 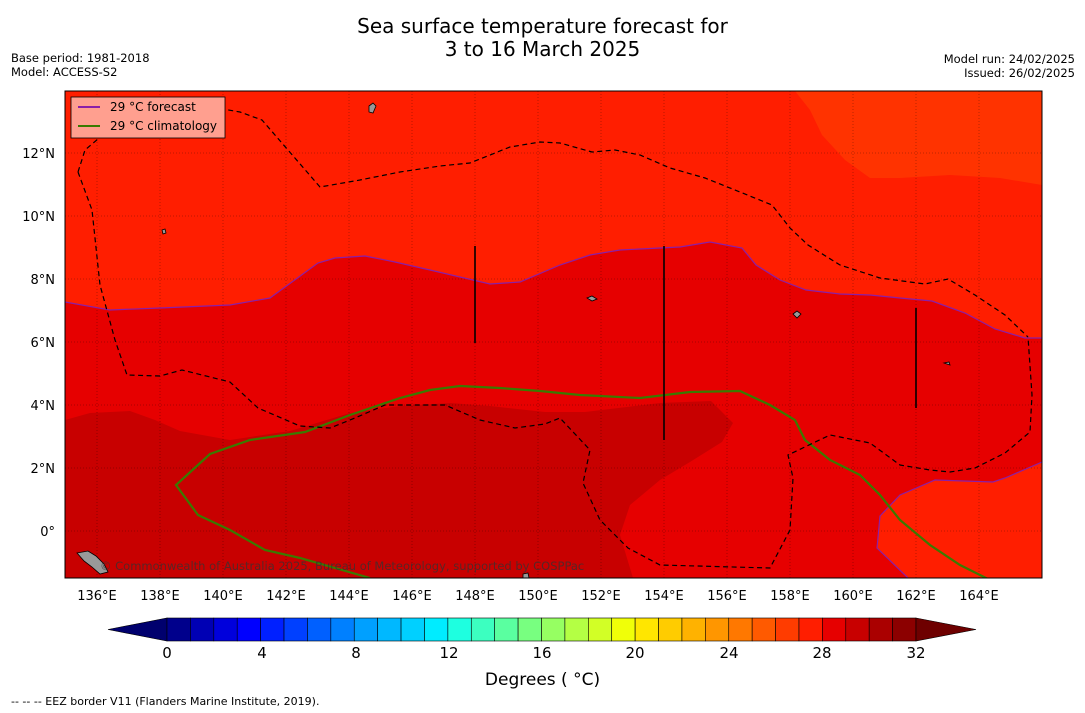 I want to click on base-period: Base period: 1981-2018, so click(x=80, y=58).